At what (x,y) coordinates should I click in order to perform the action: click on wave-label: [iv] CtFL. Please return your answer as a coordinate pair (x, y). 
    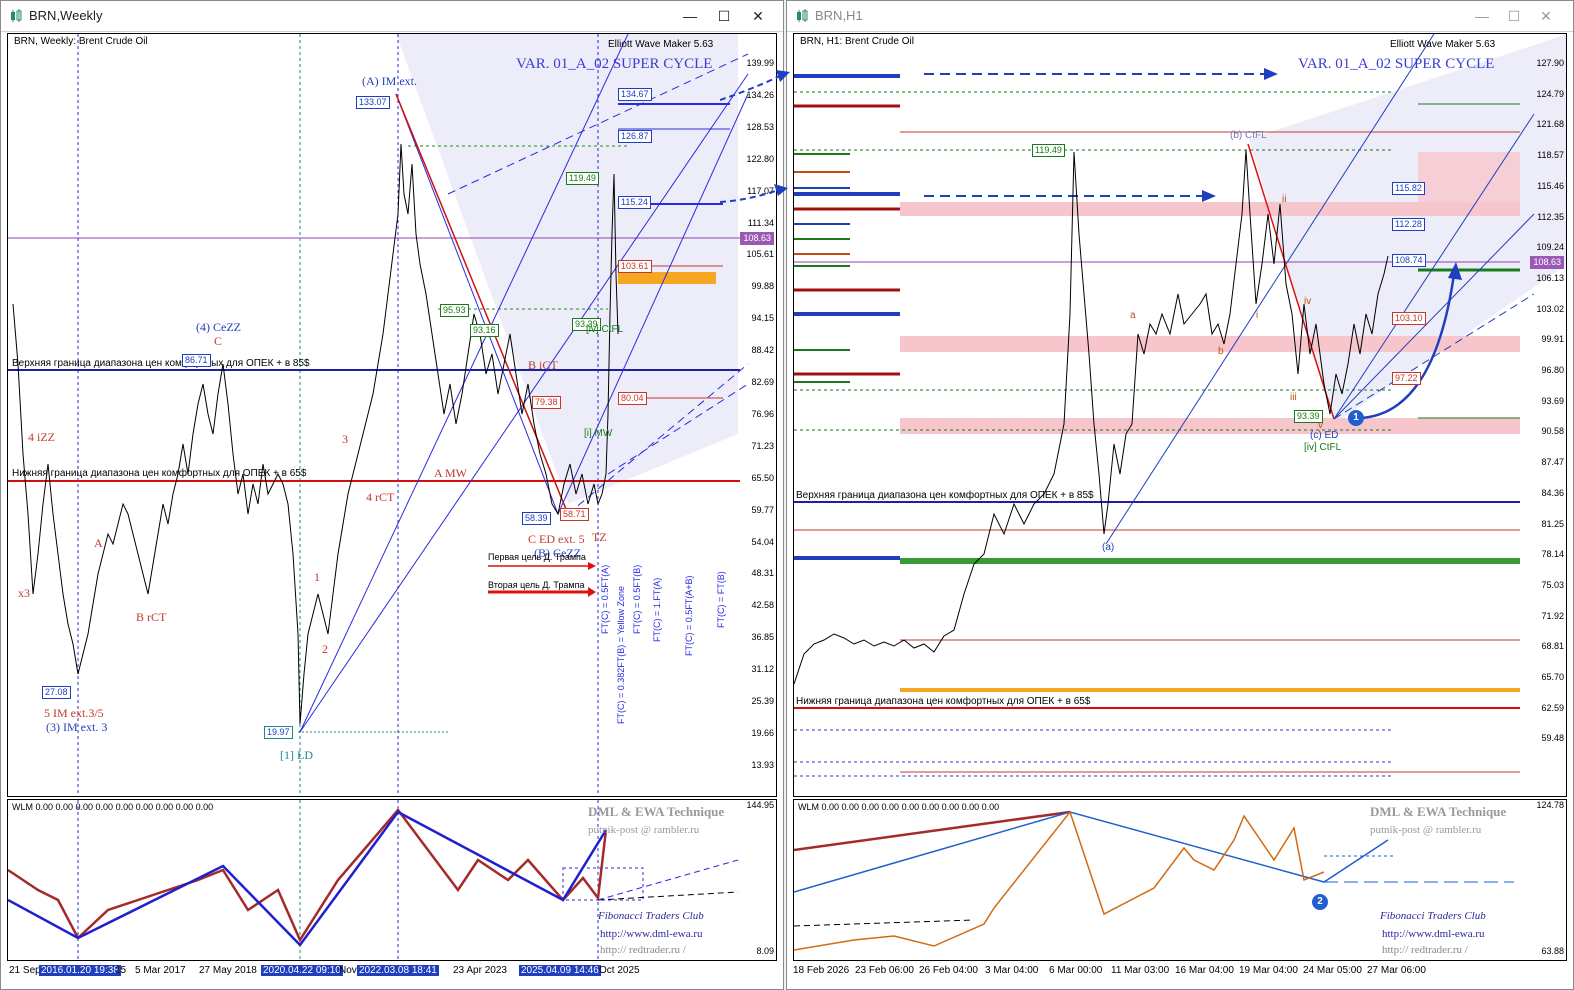
    Looking at the image, I should click on (605, 329).